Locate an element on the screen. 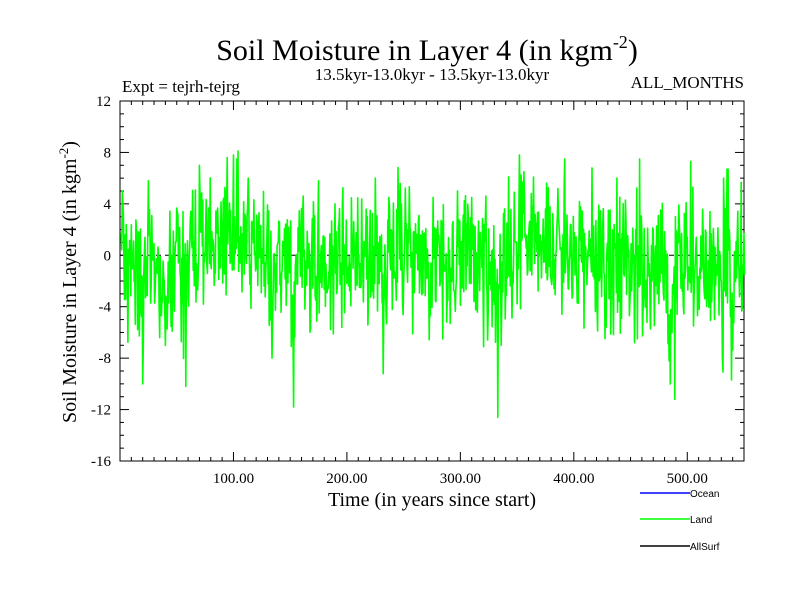 Image resolution: width=800 pixels, height=600 pixels. legend-label-allsurf: AllSurf is located at coordinates (705, 547).